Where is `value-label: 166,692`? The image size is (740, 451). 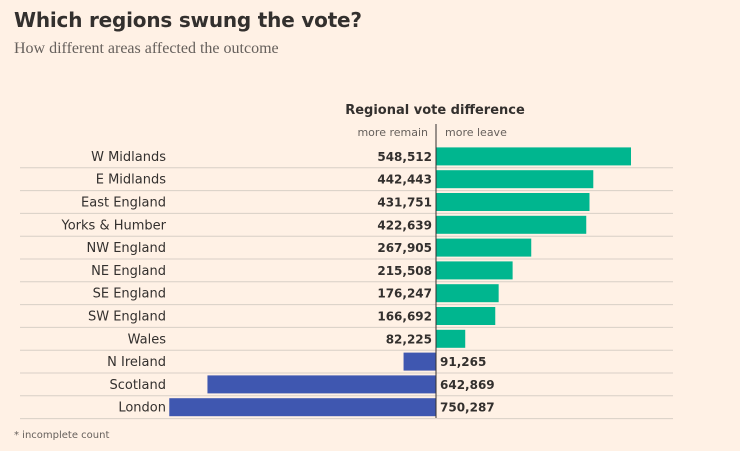 value-label: 166,692 is located at coordinates (404, 317).